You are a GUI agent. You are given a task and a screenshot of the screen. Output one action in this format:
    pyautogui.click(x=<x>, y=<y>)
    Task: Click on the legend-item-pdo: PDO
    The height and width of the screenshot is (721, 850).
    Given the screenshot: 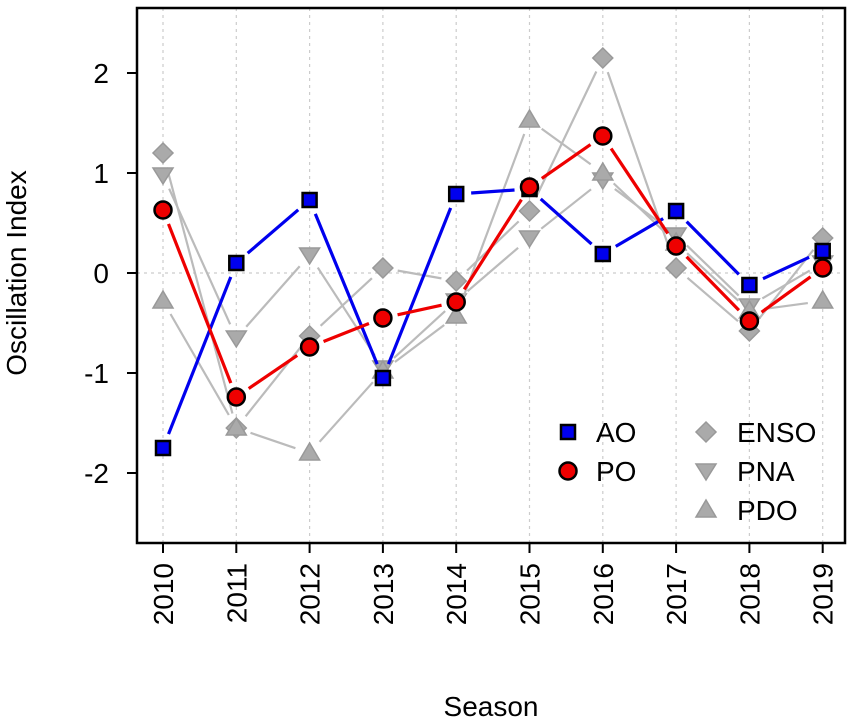 What is the action you would take?
    pyautogui.click(x=746, y=510)
    